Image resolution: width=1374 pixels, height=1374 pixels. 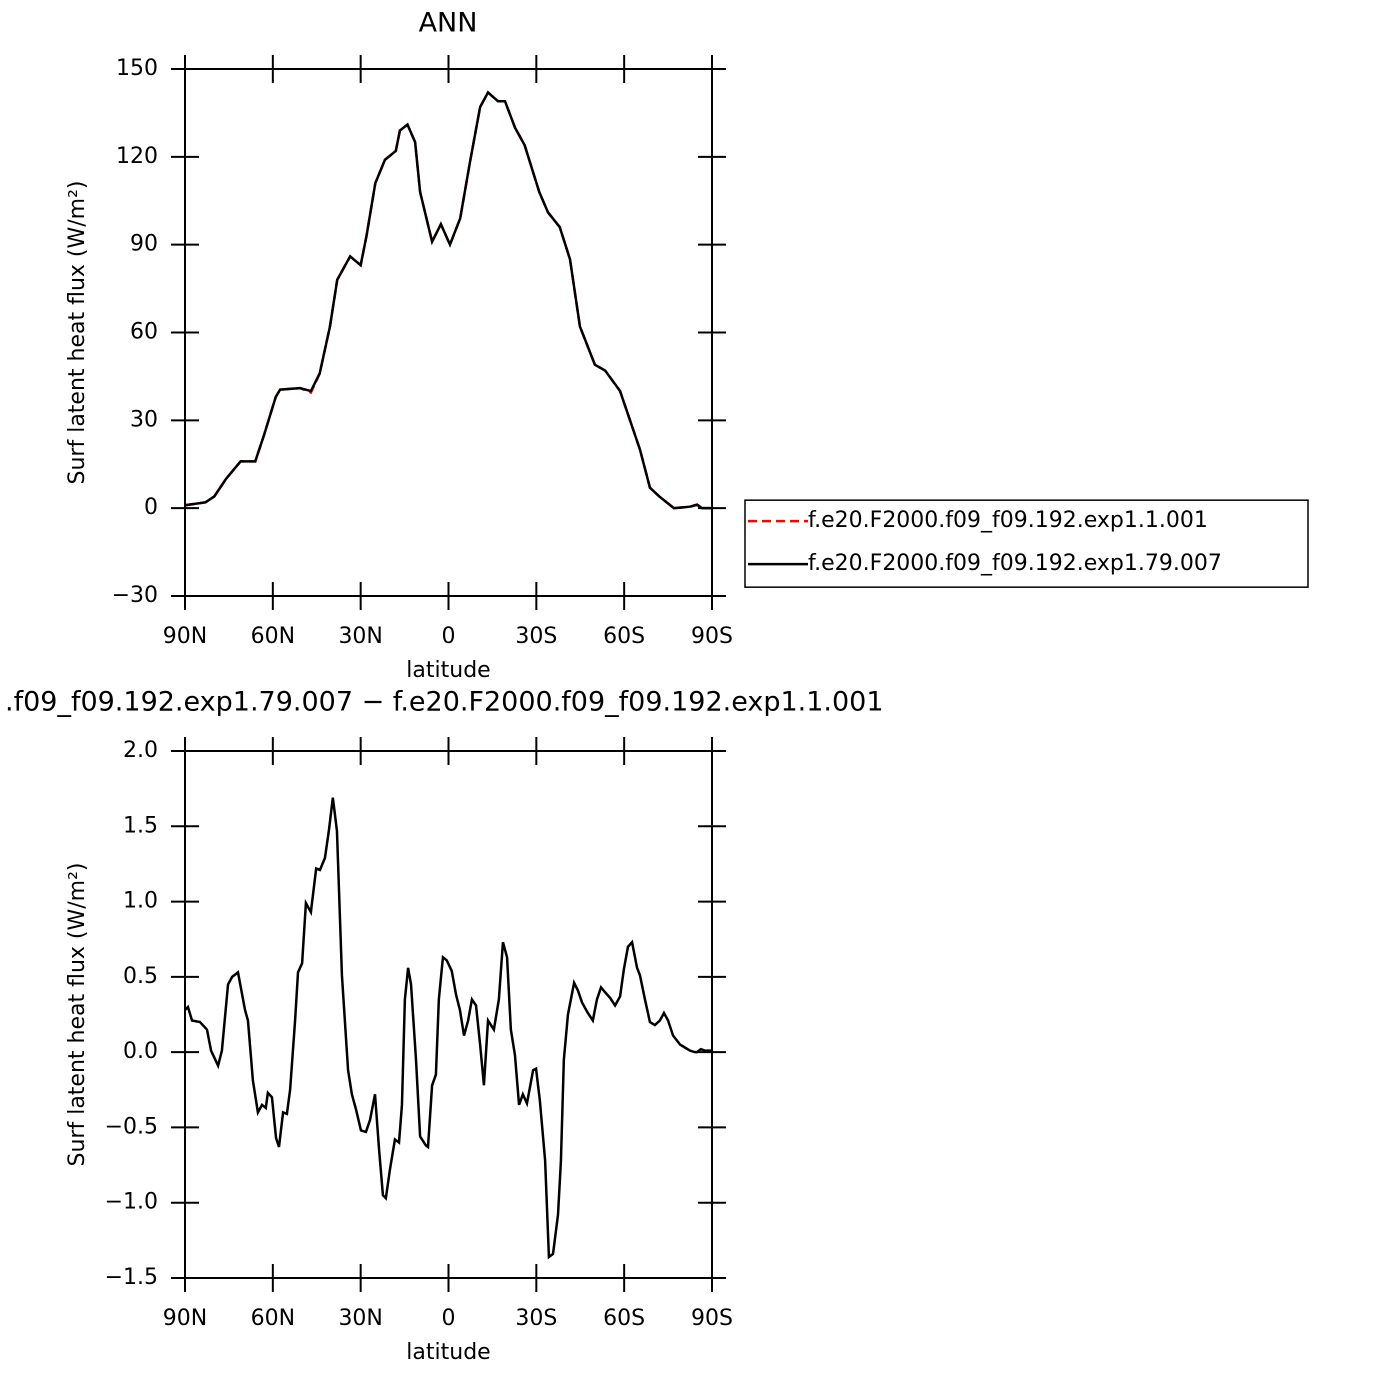 What do you see at coordinates (137, 68) in the screenshot?
I see `y-tick-label: 150` at bounding box center [137, 68].